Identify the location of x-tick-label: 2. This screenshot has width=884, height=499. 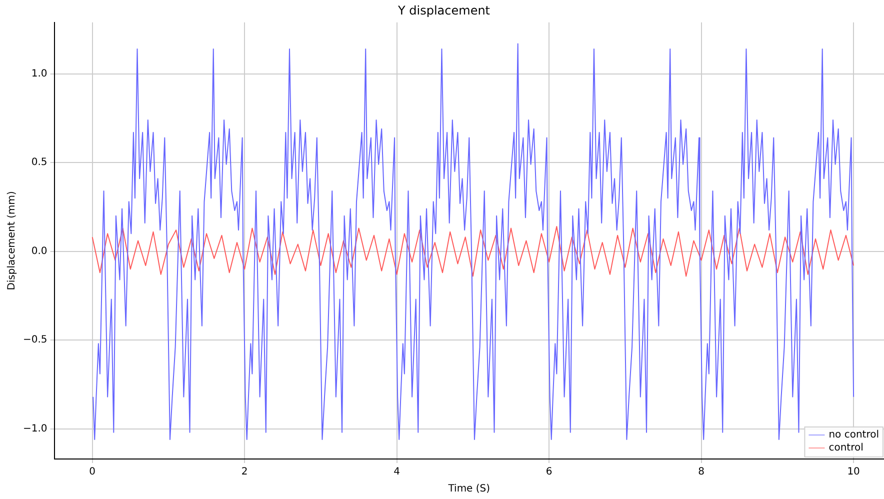
(244, 472).